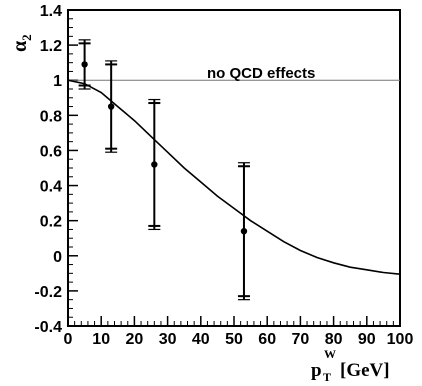 This screenshot has height=386, width=422. I want to click on x-tick-label: 30, so click(168, 339).